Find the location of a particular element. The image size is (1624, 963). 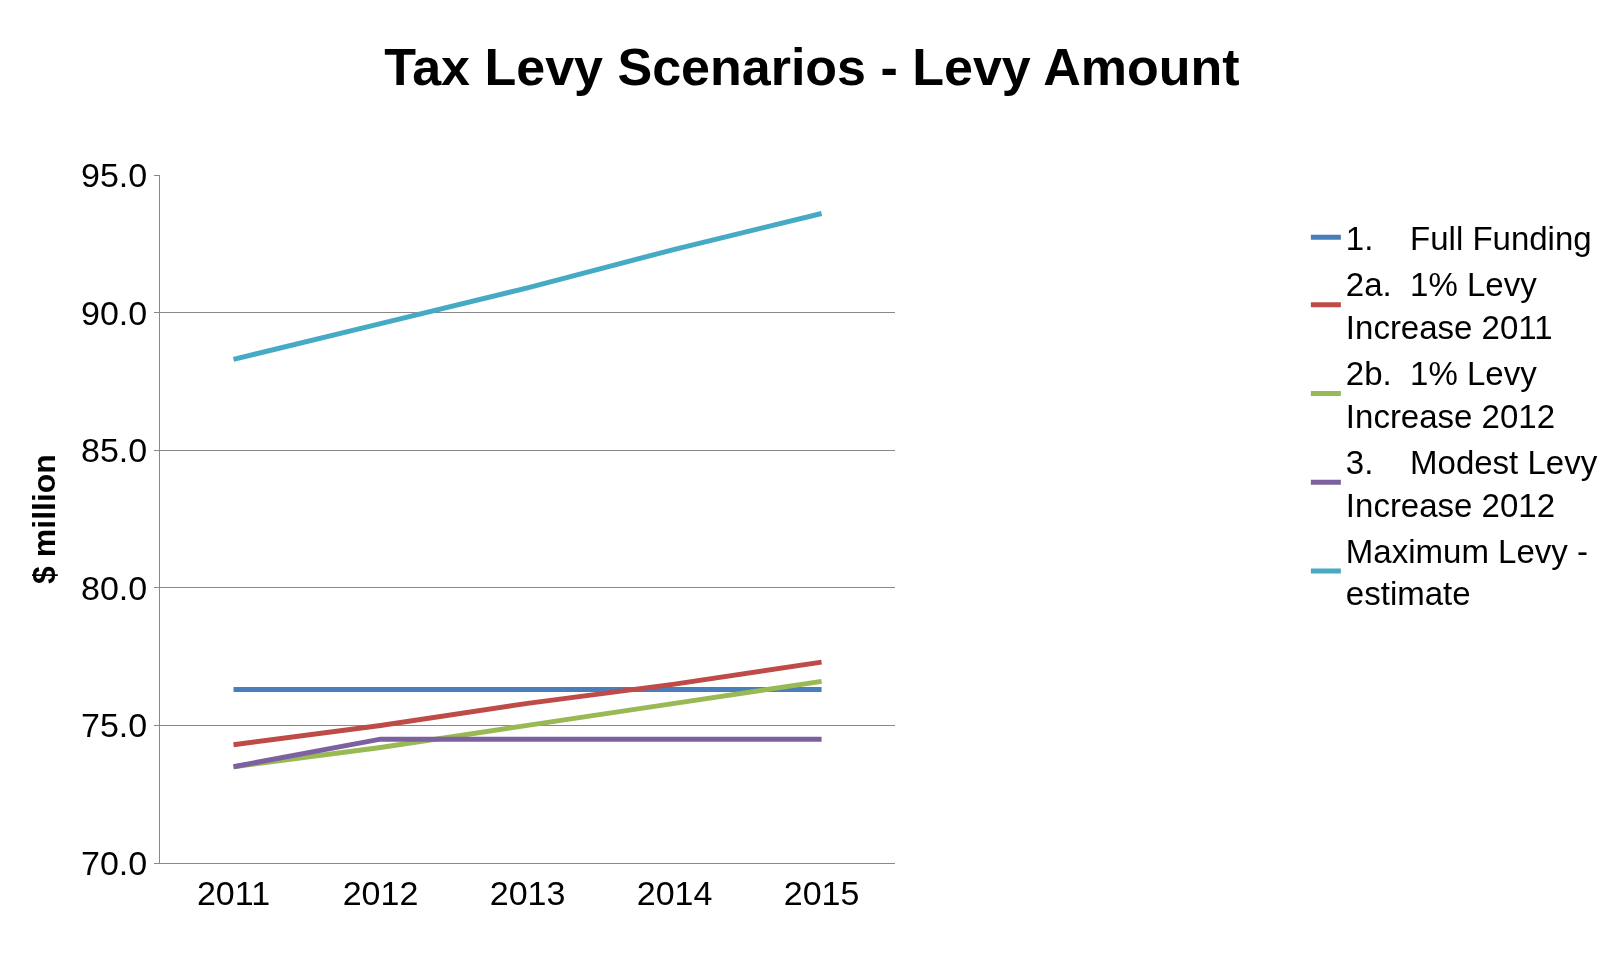

x-tick-label: 2011 is located at coordinates (233, 892).